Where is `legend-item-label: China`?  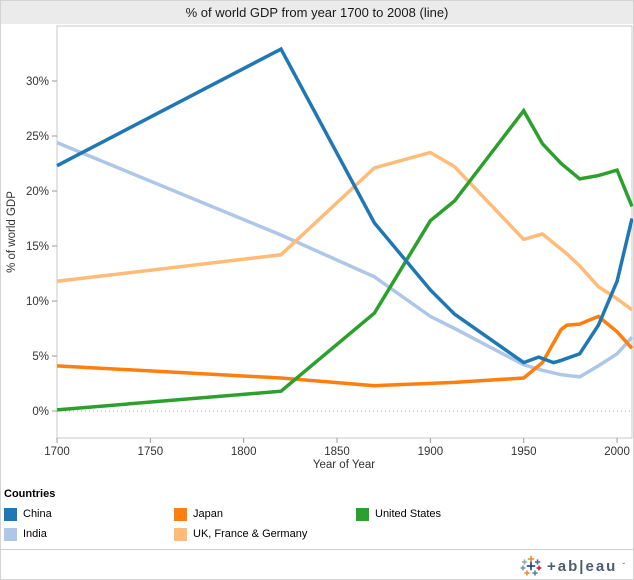
legend-item-label: China is located at coordinates (37, 514).